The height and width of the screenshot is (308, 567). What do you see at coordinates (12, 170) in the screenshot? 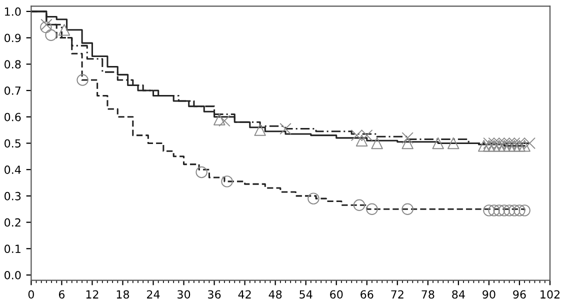
I see `y-tick-label: 0.4` at bounding box center [12, 170].